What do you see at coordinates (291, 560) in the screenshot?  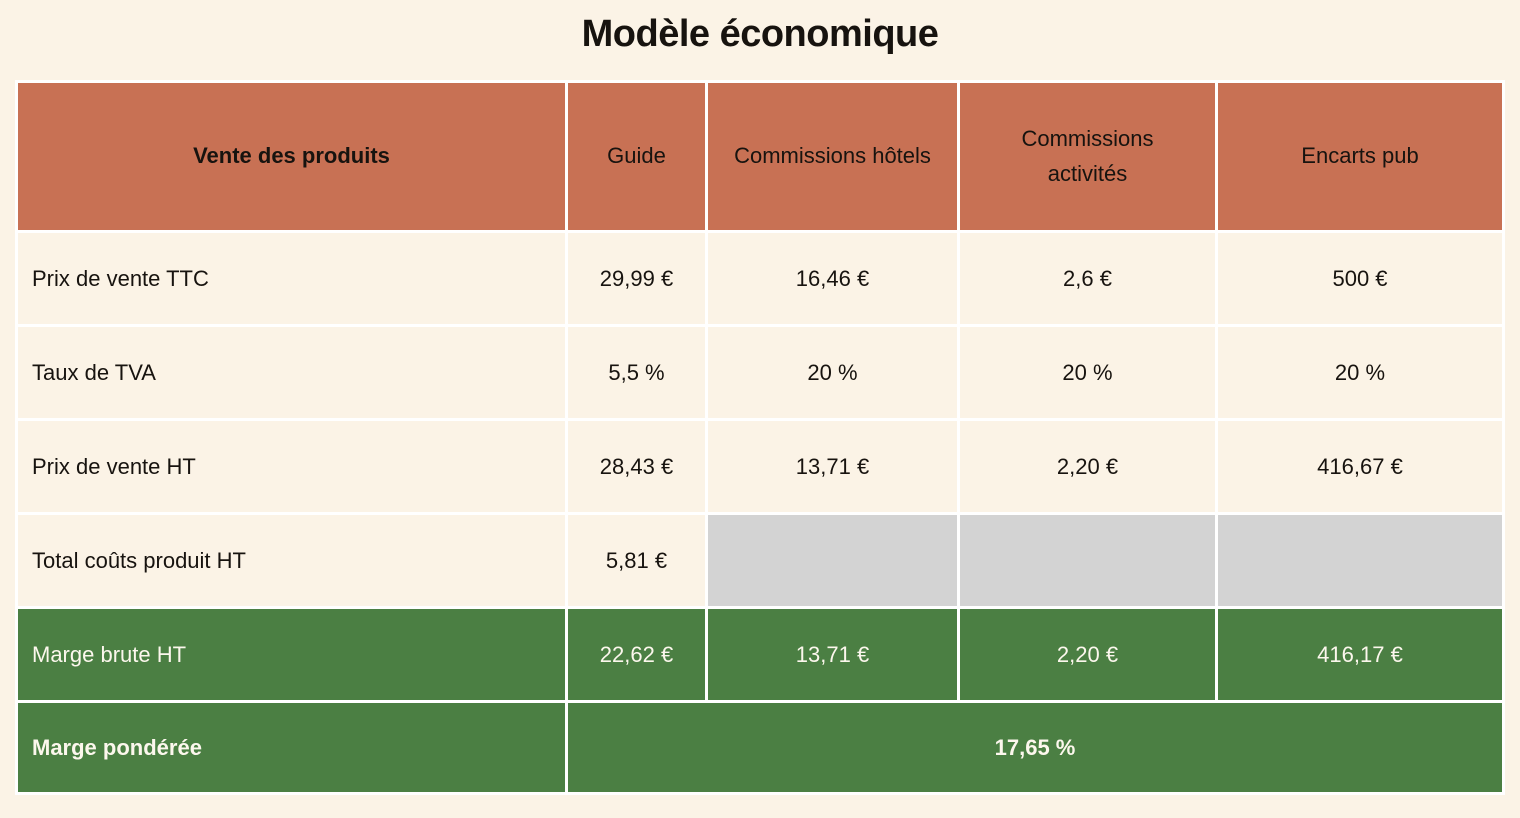 I see `row-label: Total coûts produit HT` at bounding box center [291, 560].